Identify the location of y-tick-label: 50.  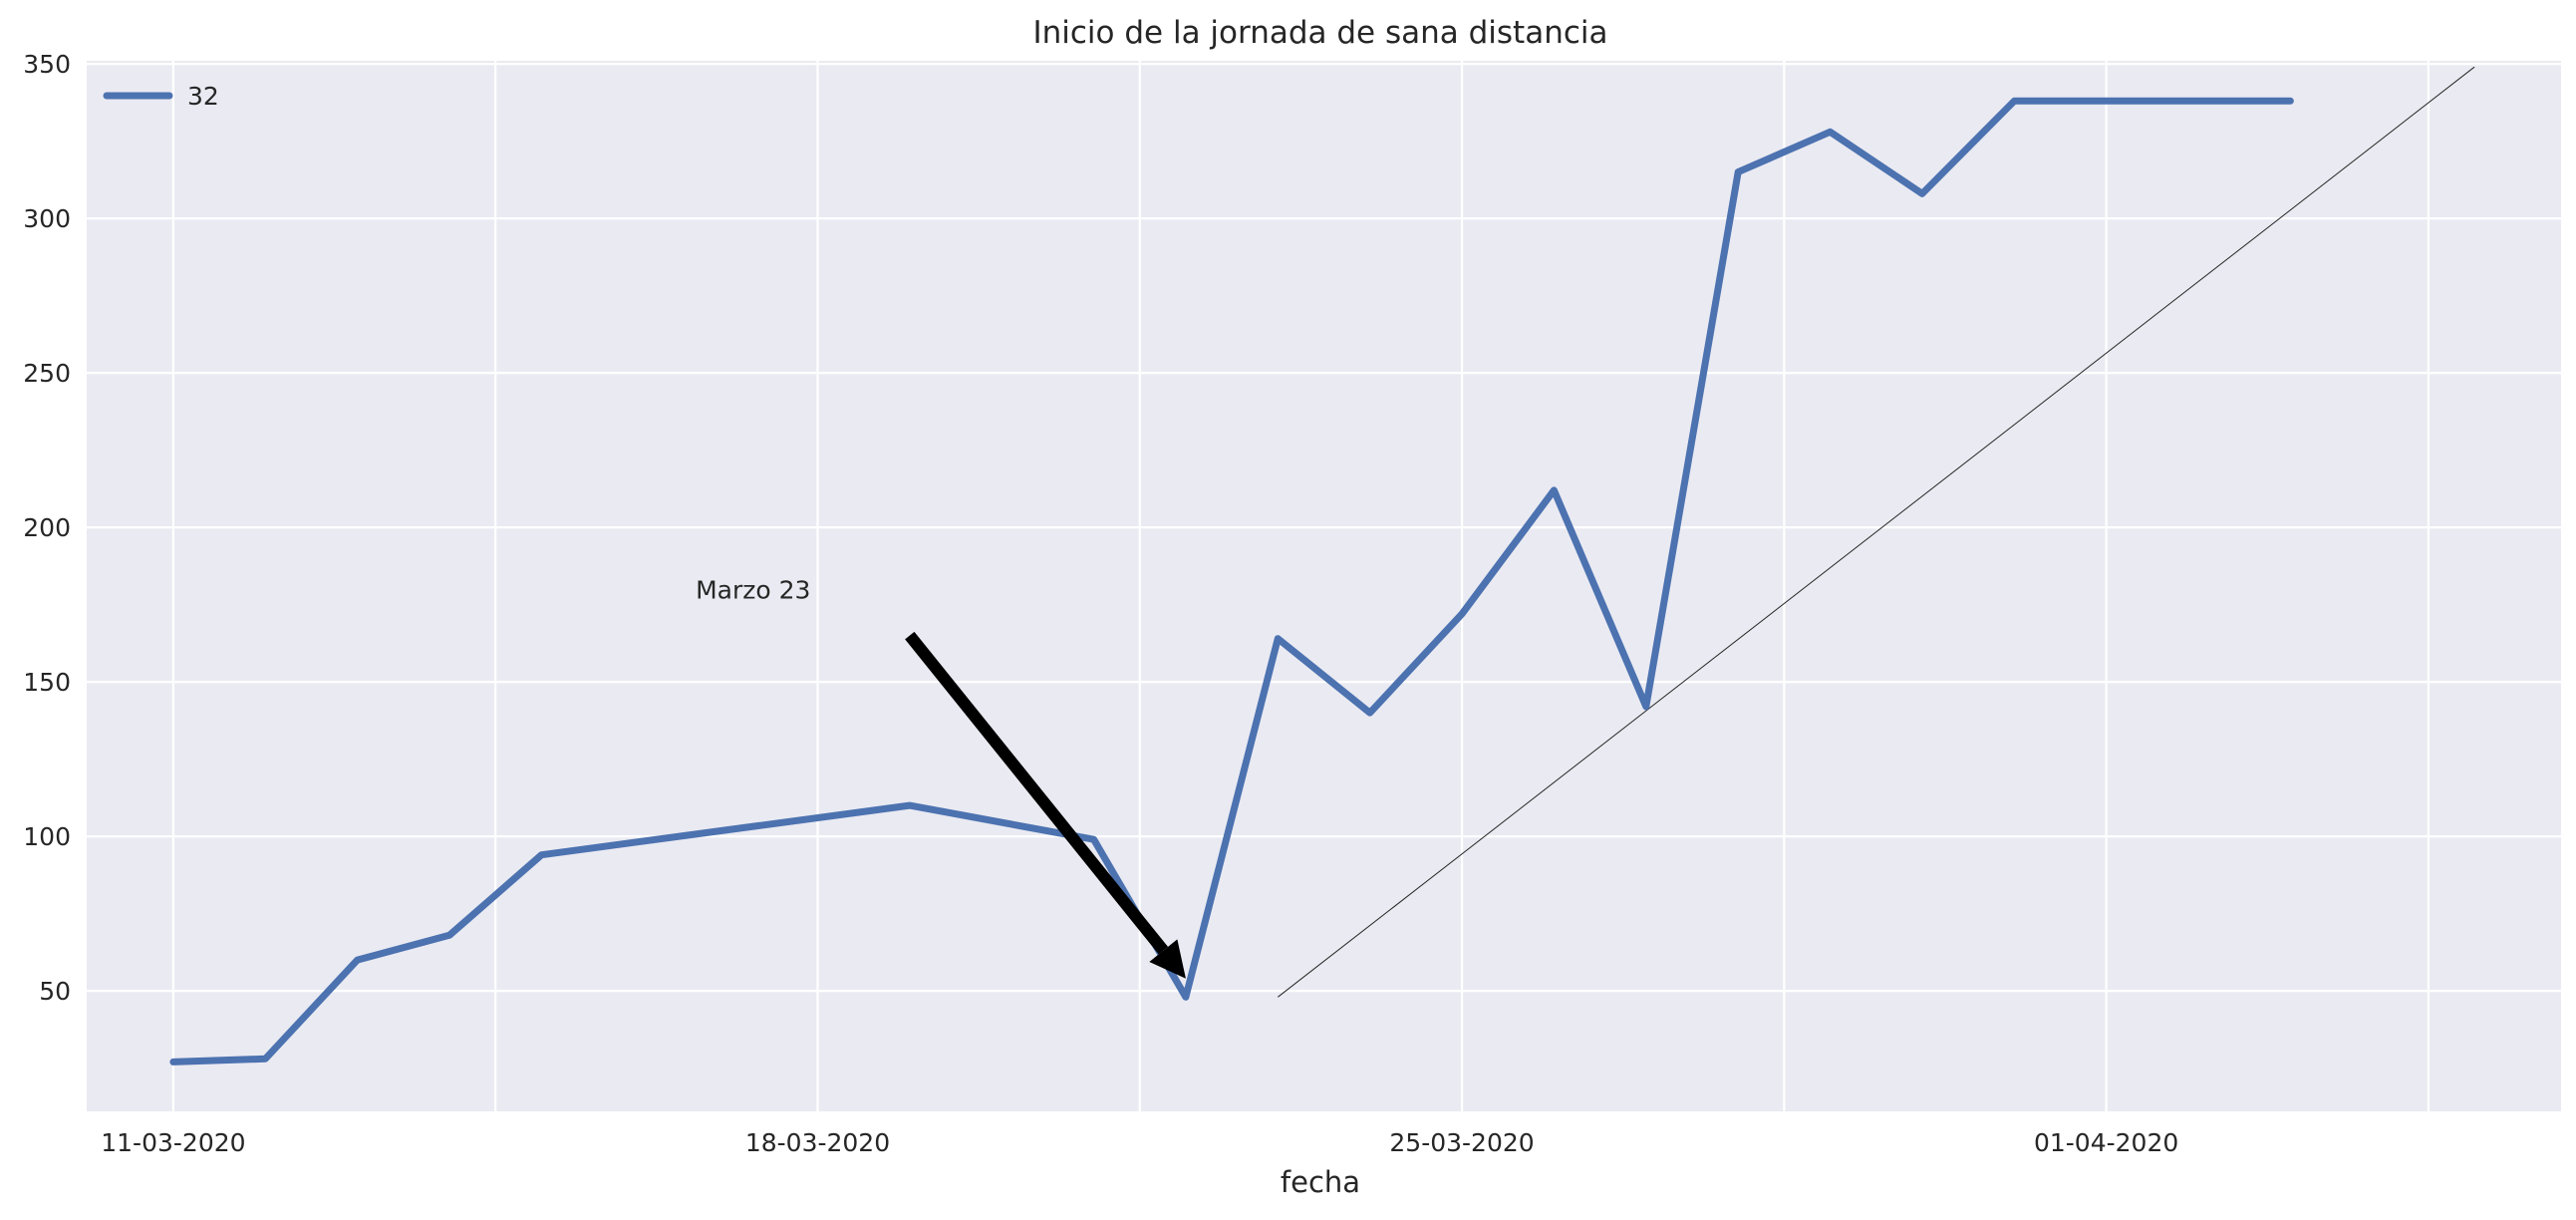
(55, 991).